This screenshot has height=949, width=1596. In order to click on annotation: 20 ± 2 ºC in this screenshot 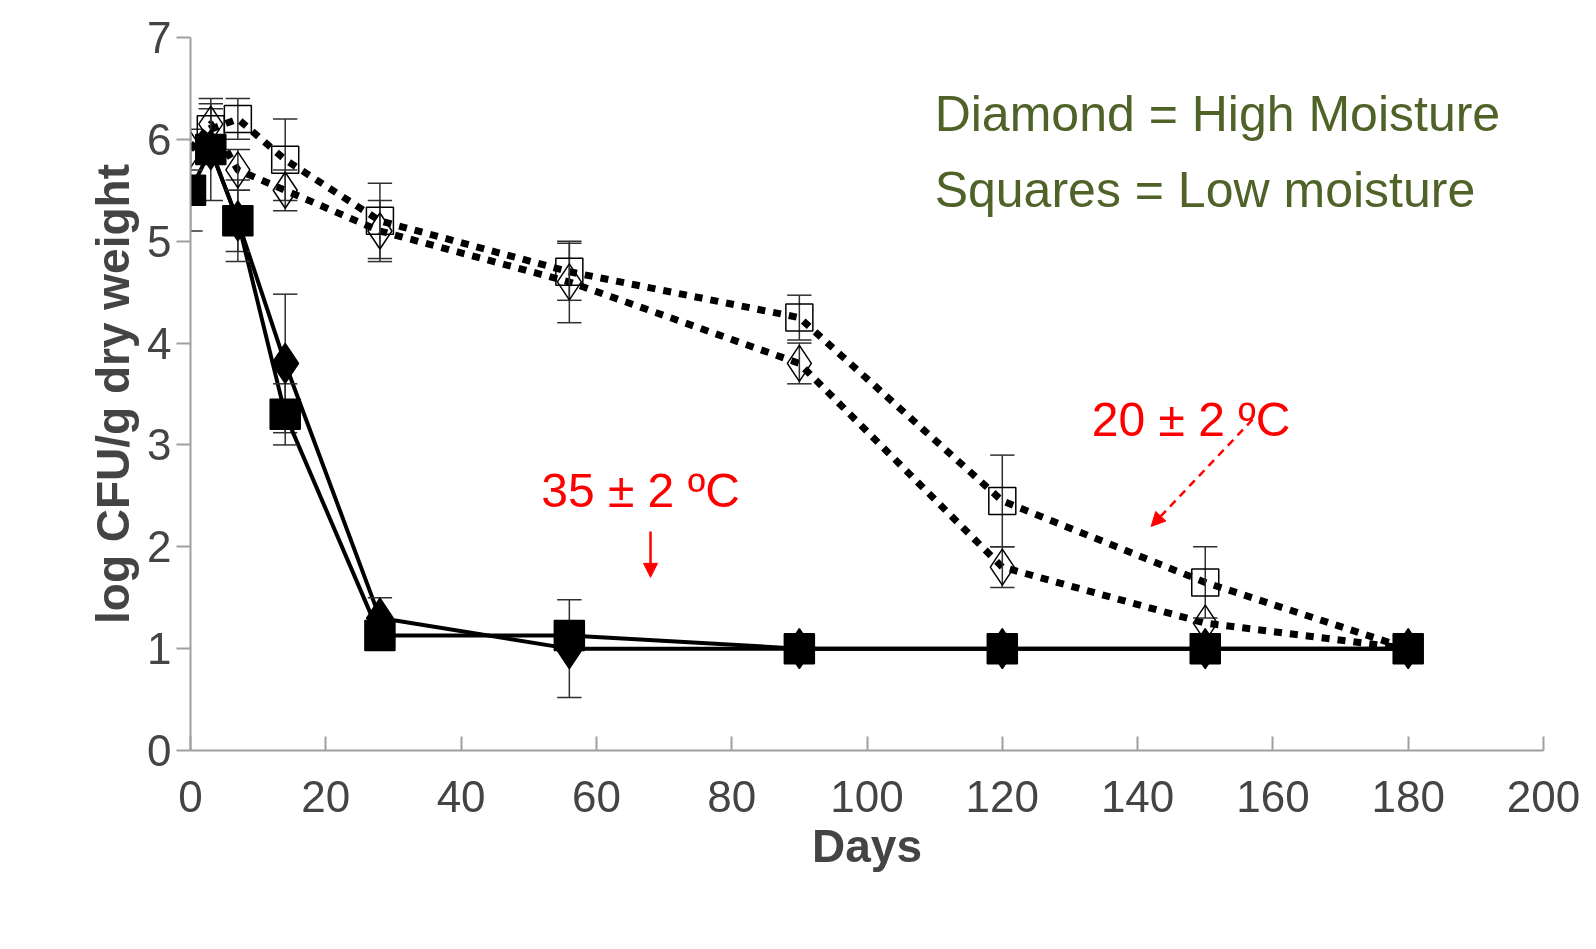, I will do `click(1191, 420)`.